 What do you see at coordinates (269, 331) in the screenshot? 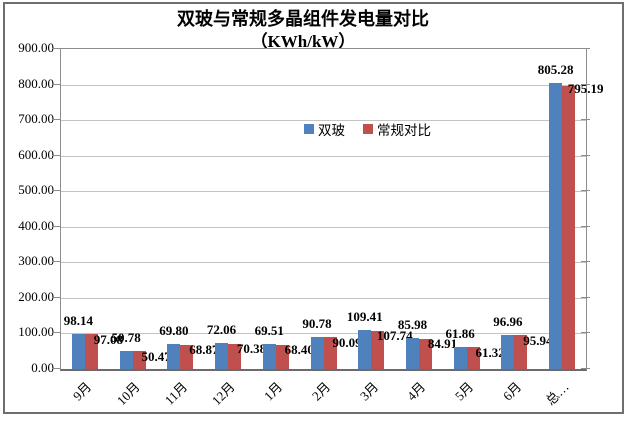
I see `value-label-series1: 69.51` at bounding box center [269, 331].